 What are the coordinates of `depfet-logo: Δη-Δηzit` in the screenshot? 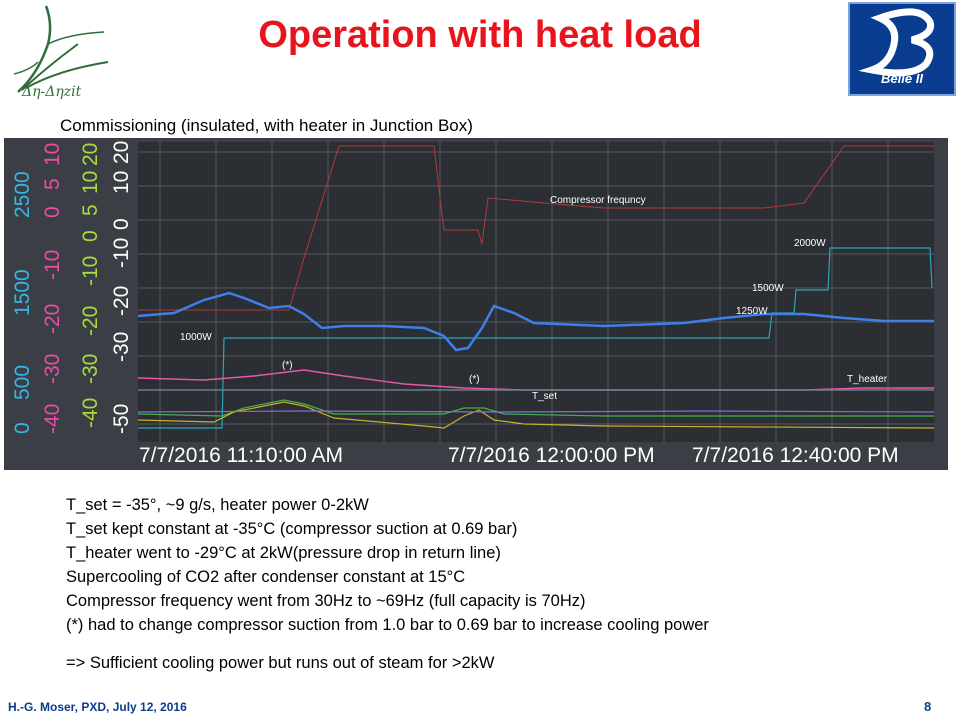 It's located at (61, 52).